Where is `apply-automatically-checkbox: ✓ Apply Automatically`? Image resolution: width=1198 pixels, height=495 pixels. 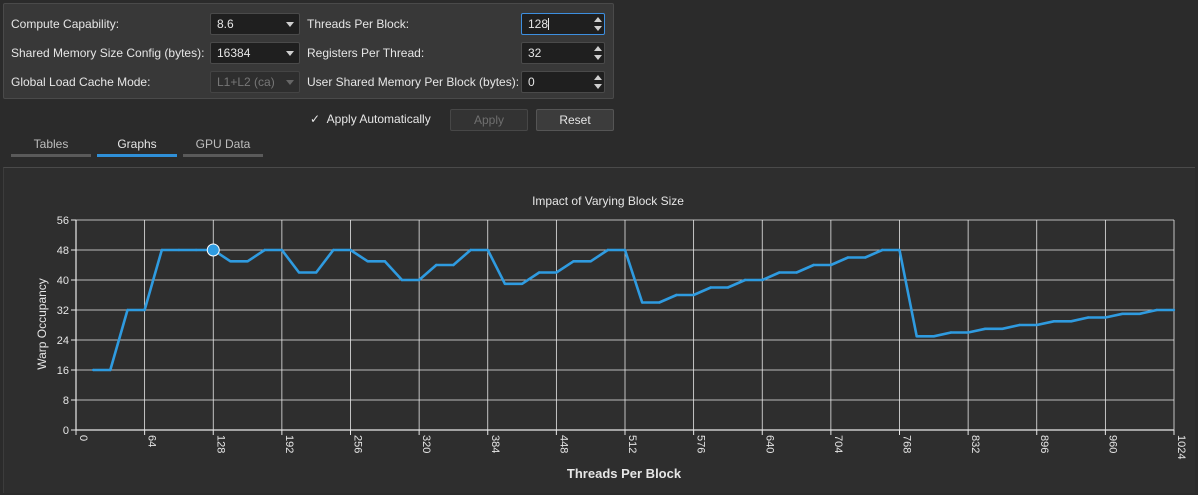
apply-automatically-checkbox: ✓ Apply Automatically is located at coordinates (370, 119).